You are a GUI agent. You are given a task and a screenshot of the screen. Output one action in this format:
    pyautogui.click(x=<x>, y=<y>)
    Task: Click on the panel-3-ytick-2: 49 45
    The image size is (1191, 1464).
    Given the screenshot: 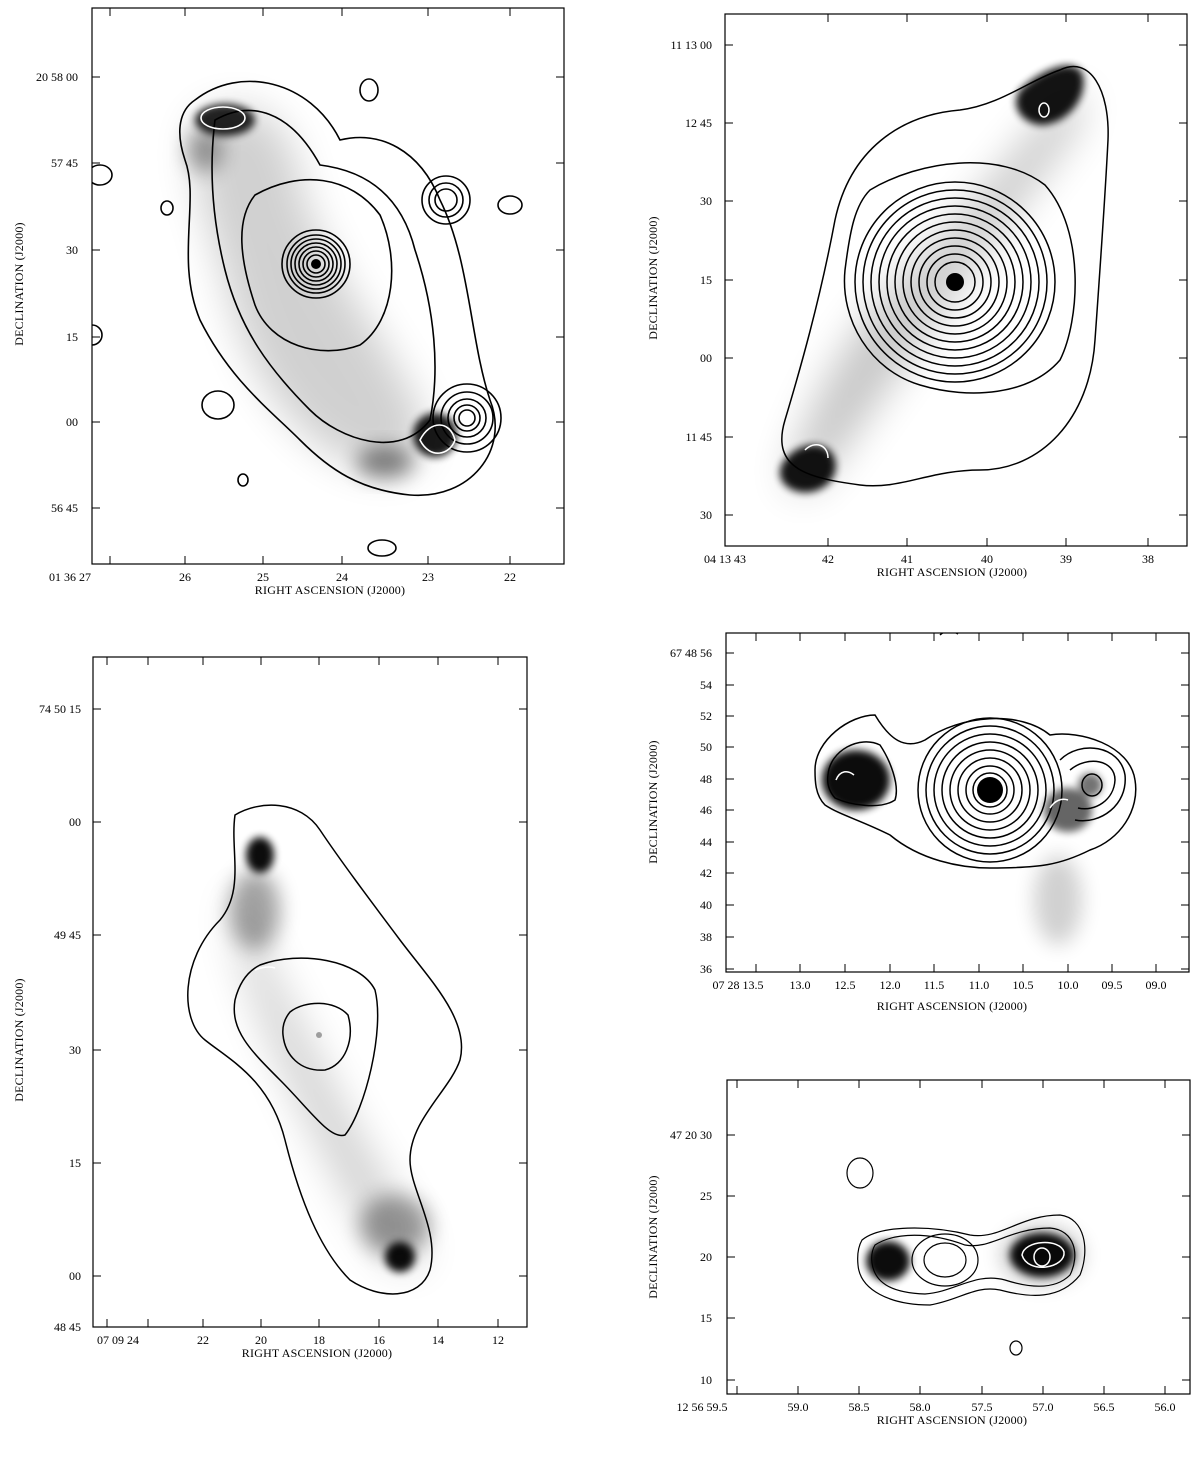 What is the action you would take?
    pyautogui.click(x=67, y=935)
    